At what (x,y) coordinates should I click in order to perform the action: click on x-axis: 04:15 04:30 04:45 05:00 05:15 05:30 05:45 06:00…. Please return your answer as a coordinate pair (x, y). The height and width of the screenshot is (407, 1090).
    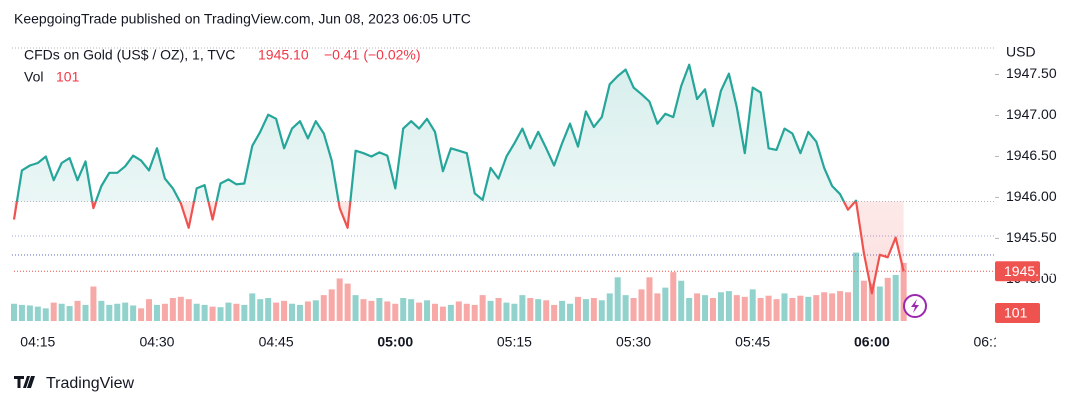
    Looking at the image, I should click on (514, 342).